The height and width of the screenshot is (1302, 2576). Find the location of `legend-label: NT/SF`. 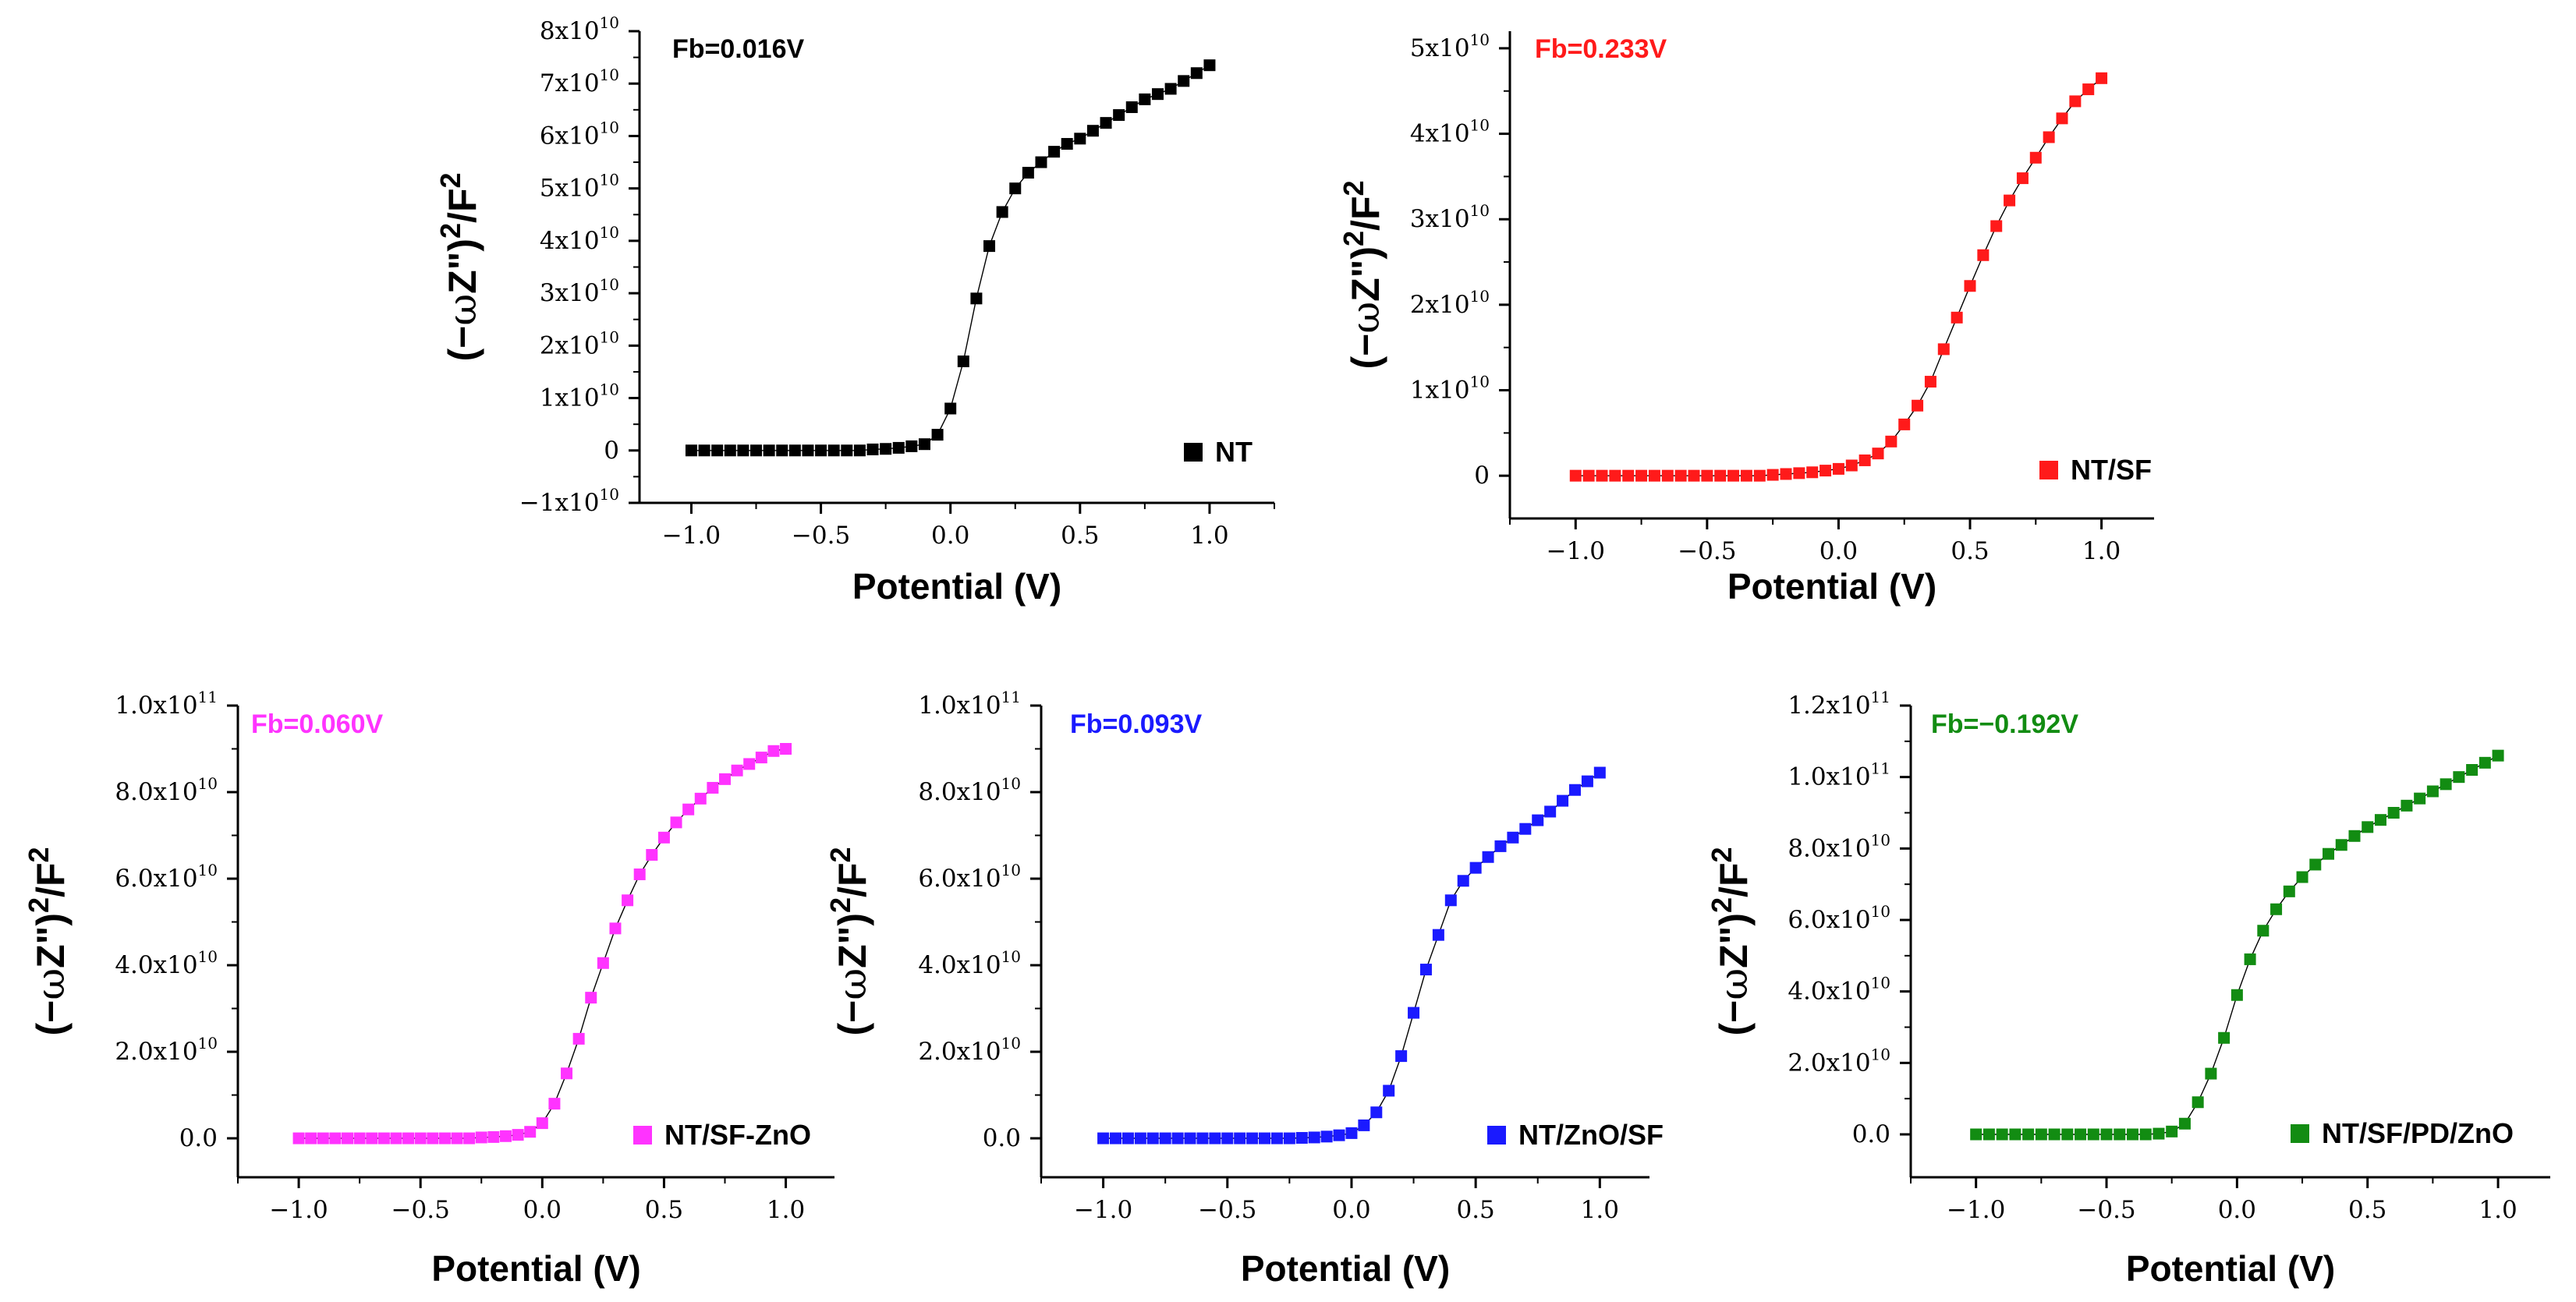

legend-label: NT/SF is located at coordinates (2111, 470).